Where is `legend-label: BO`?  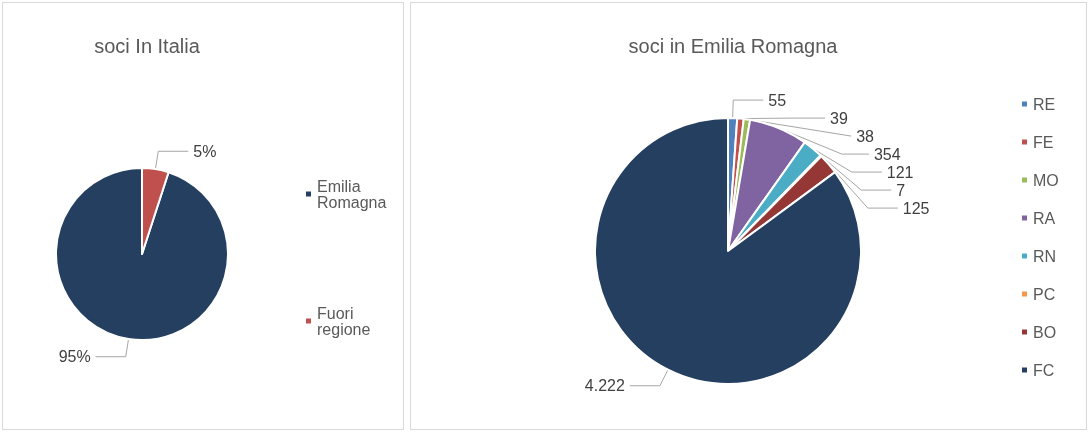 legend-label: BO is located at coordinates (1045, 332).